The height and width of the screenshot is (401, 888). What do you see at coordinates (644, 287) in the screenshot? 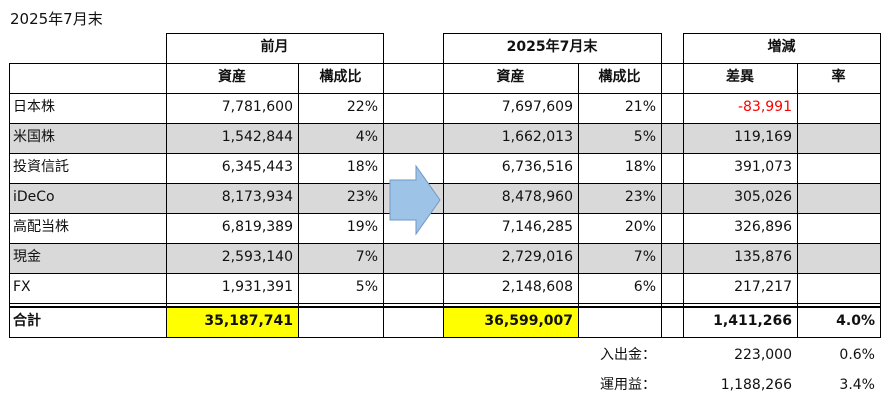
I see `curr-ratio-cell: 6%` at bounding box center [644, 287].